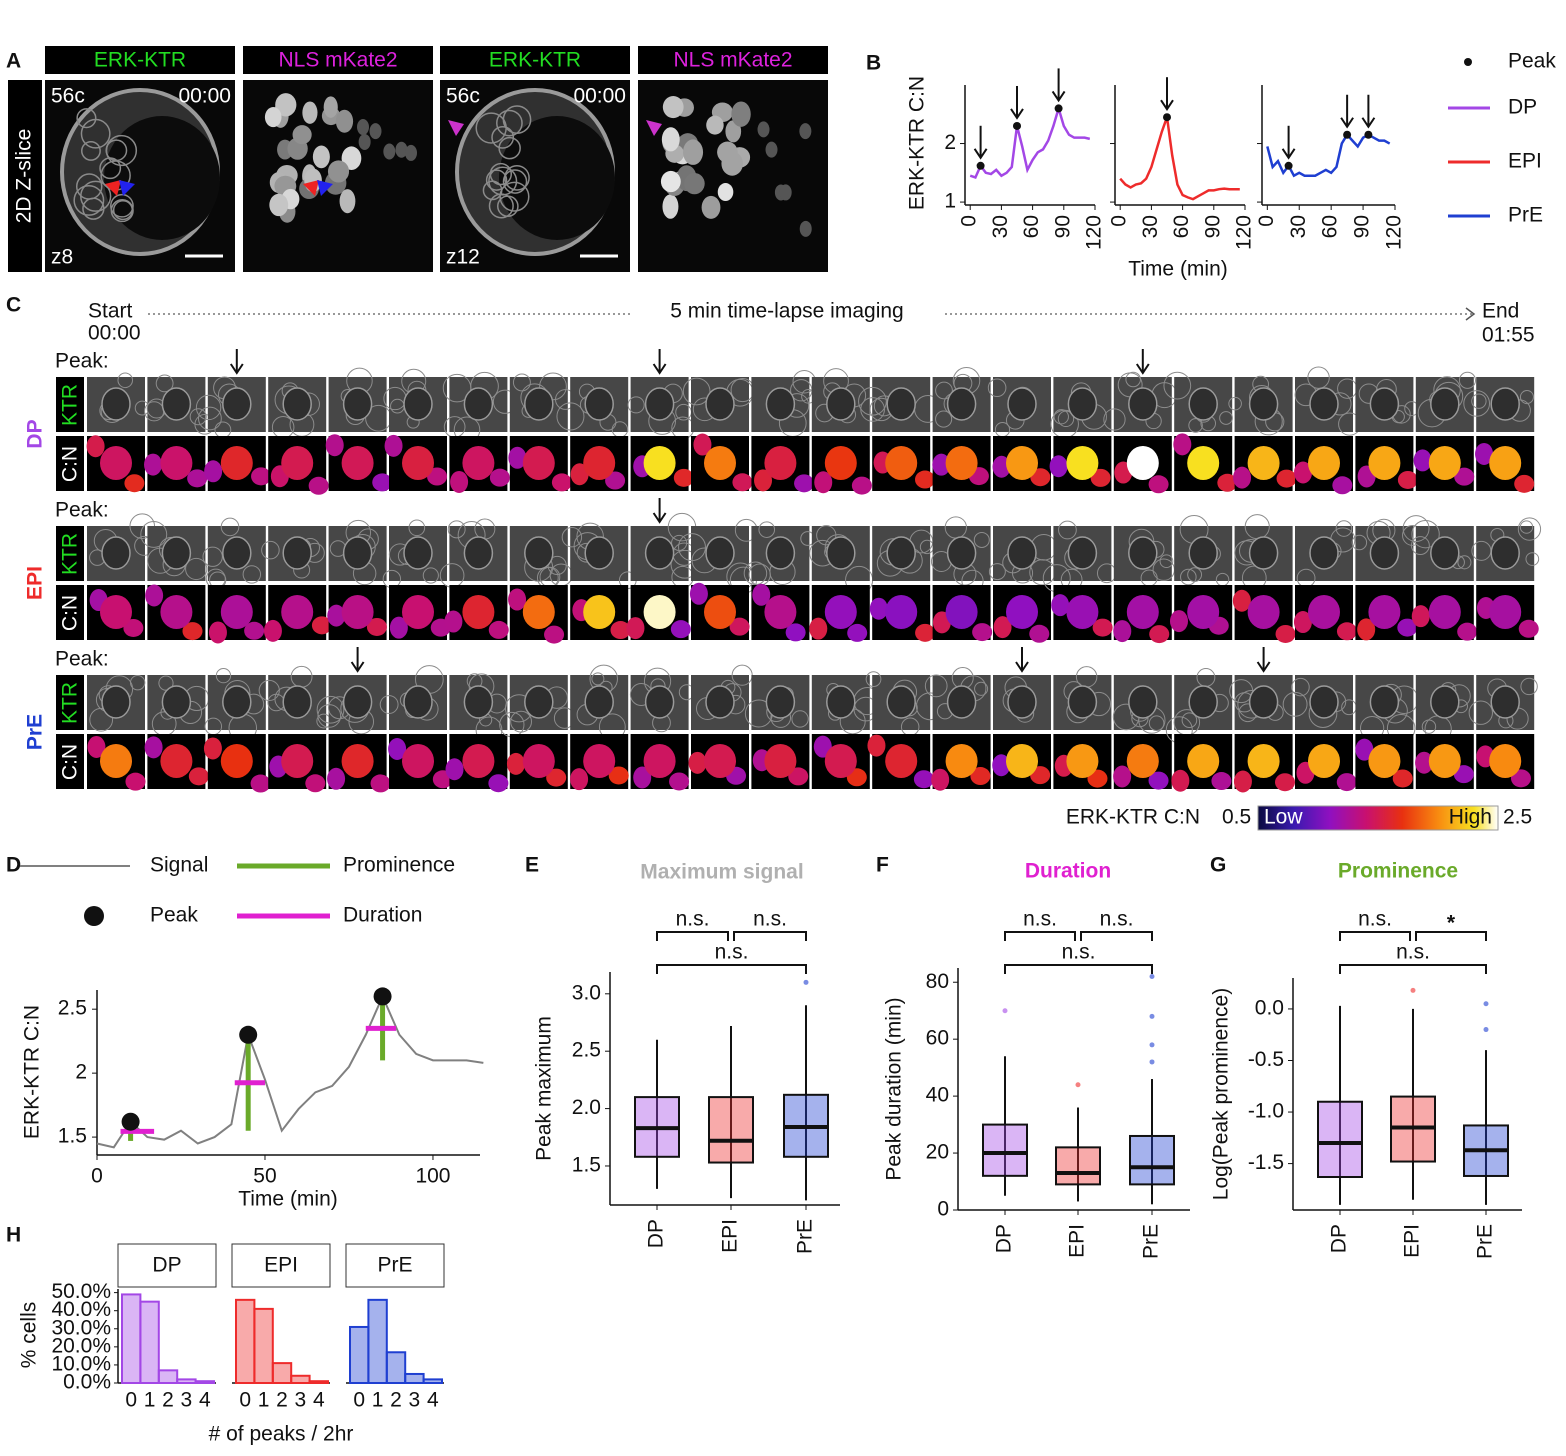 The width and height of the screenshot is (1566, 1456). Describe the element at coordinates (319, 1400) in the screenshot. I see `x-tick-label: 4` at that location.